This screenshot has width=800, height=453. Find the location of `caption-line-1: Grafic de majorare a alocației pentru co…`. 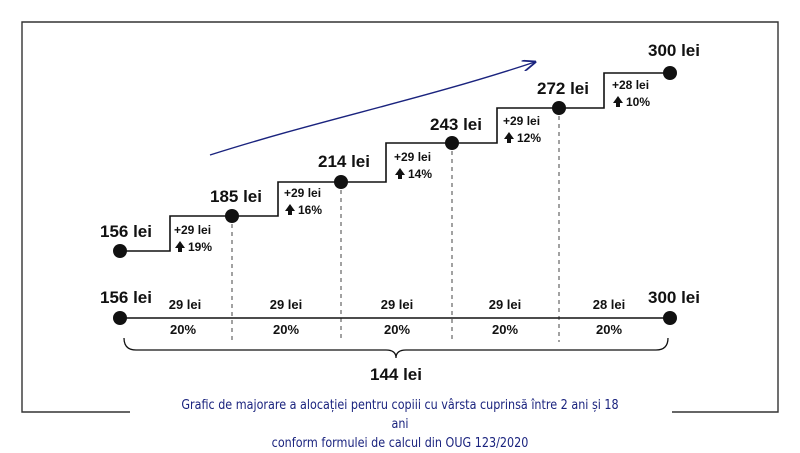

caption-line-1: Grafic de majorare a alocației pentru co… is located at coordinates (400, 415).